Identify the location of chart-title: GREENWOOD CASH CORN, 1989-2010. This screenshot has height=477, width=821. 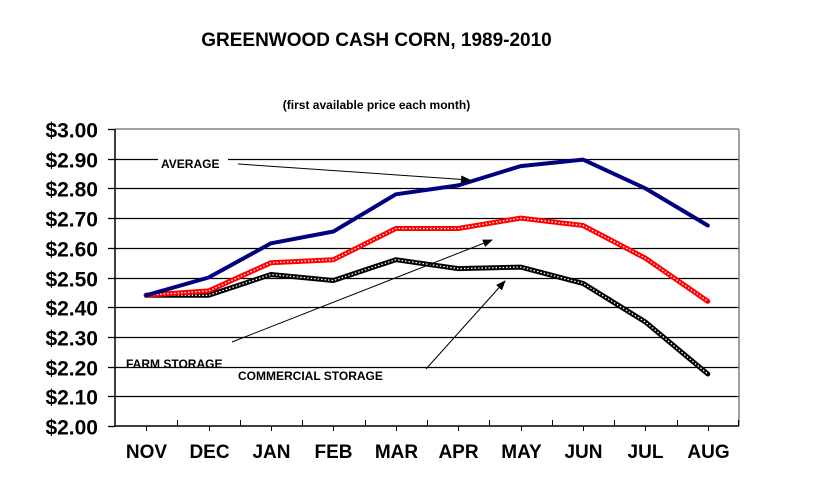
(410, 41).